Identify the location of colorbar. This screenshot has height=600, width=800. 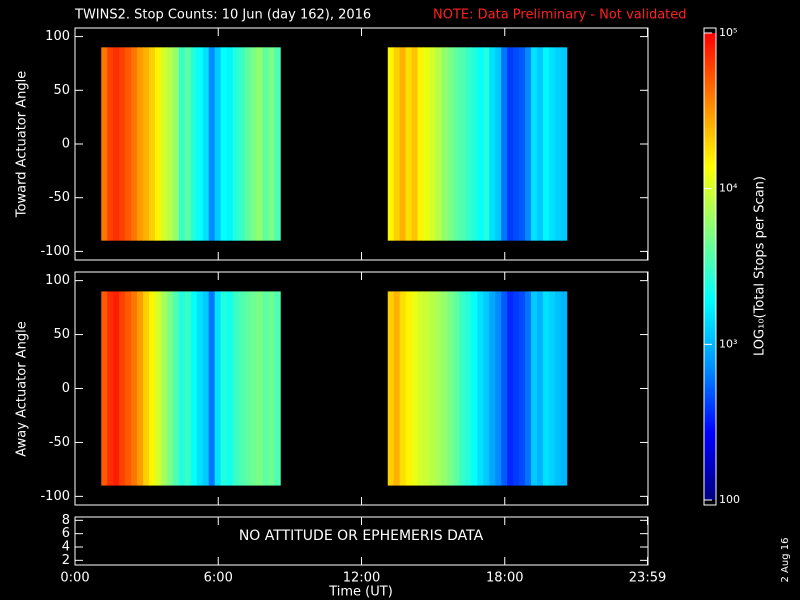
(710, 266).